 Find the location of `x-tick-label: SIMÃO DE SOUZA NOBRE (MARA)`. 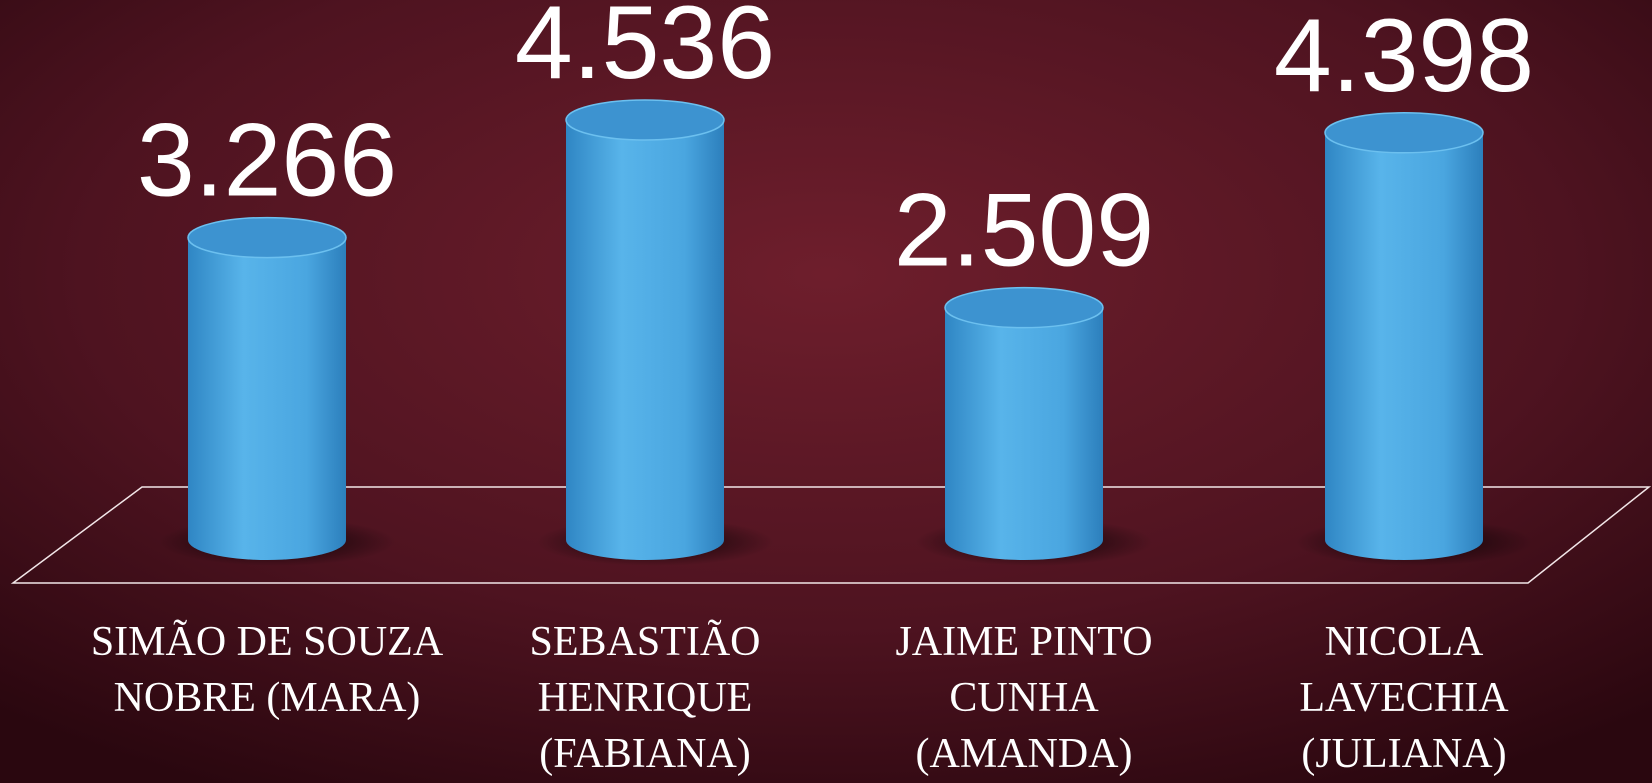

x-tick-label: SIMÃO DE SOUZA NOBRE (MARA) is located at coordinates (267, 670).